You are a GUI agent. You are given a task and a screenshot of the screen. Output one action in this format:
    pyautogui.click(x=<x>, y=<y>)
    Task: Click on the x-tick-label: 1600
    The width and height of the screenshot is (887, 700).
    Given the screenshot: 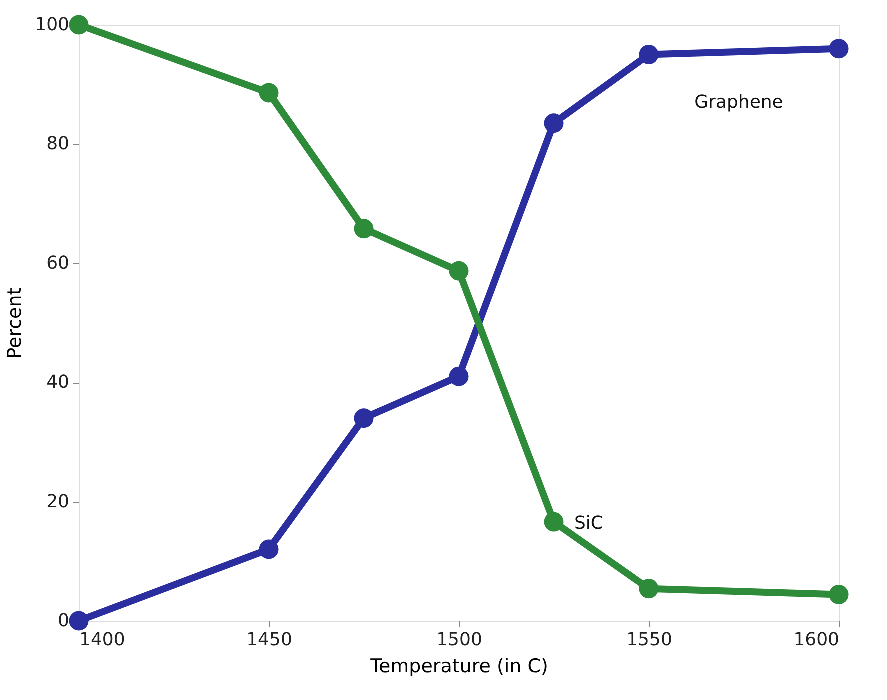 What is the action you would take?
    pyautogui.click(x=817, y=640)
    